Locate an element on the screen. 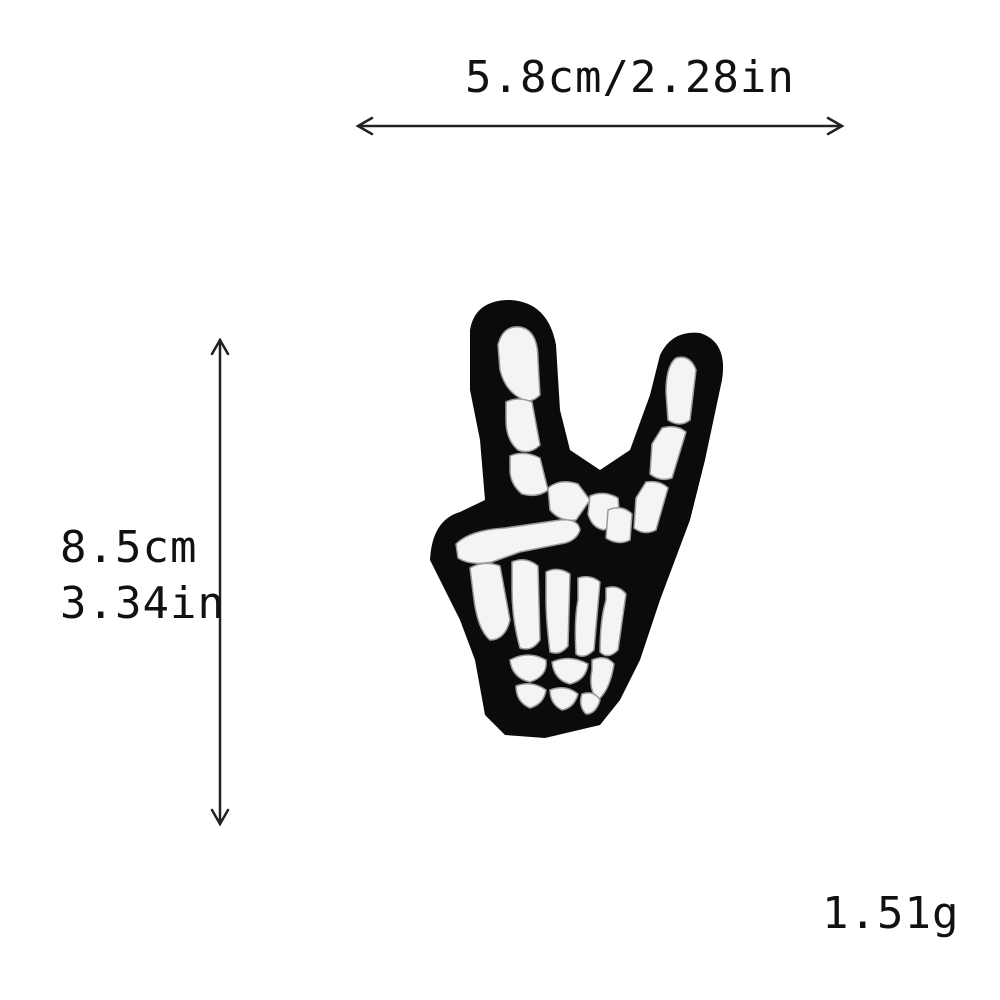 The image size is (1000, 1000). skeleton-hand is located at coordinates (576, 520).